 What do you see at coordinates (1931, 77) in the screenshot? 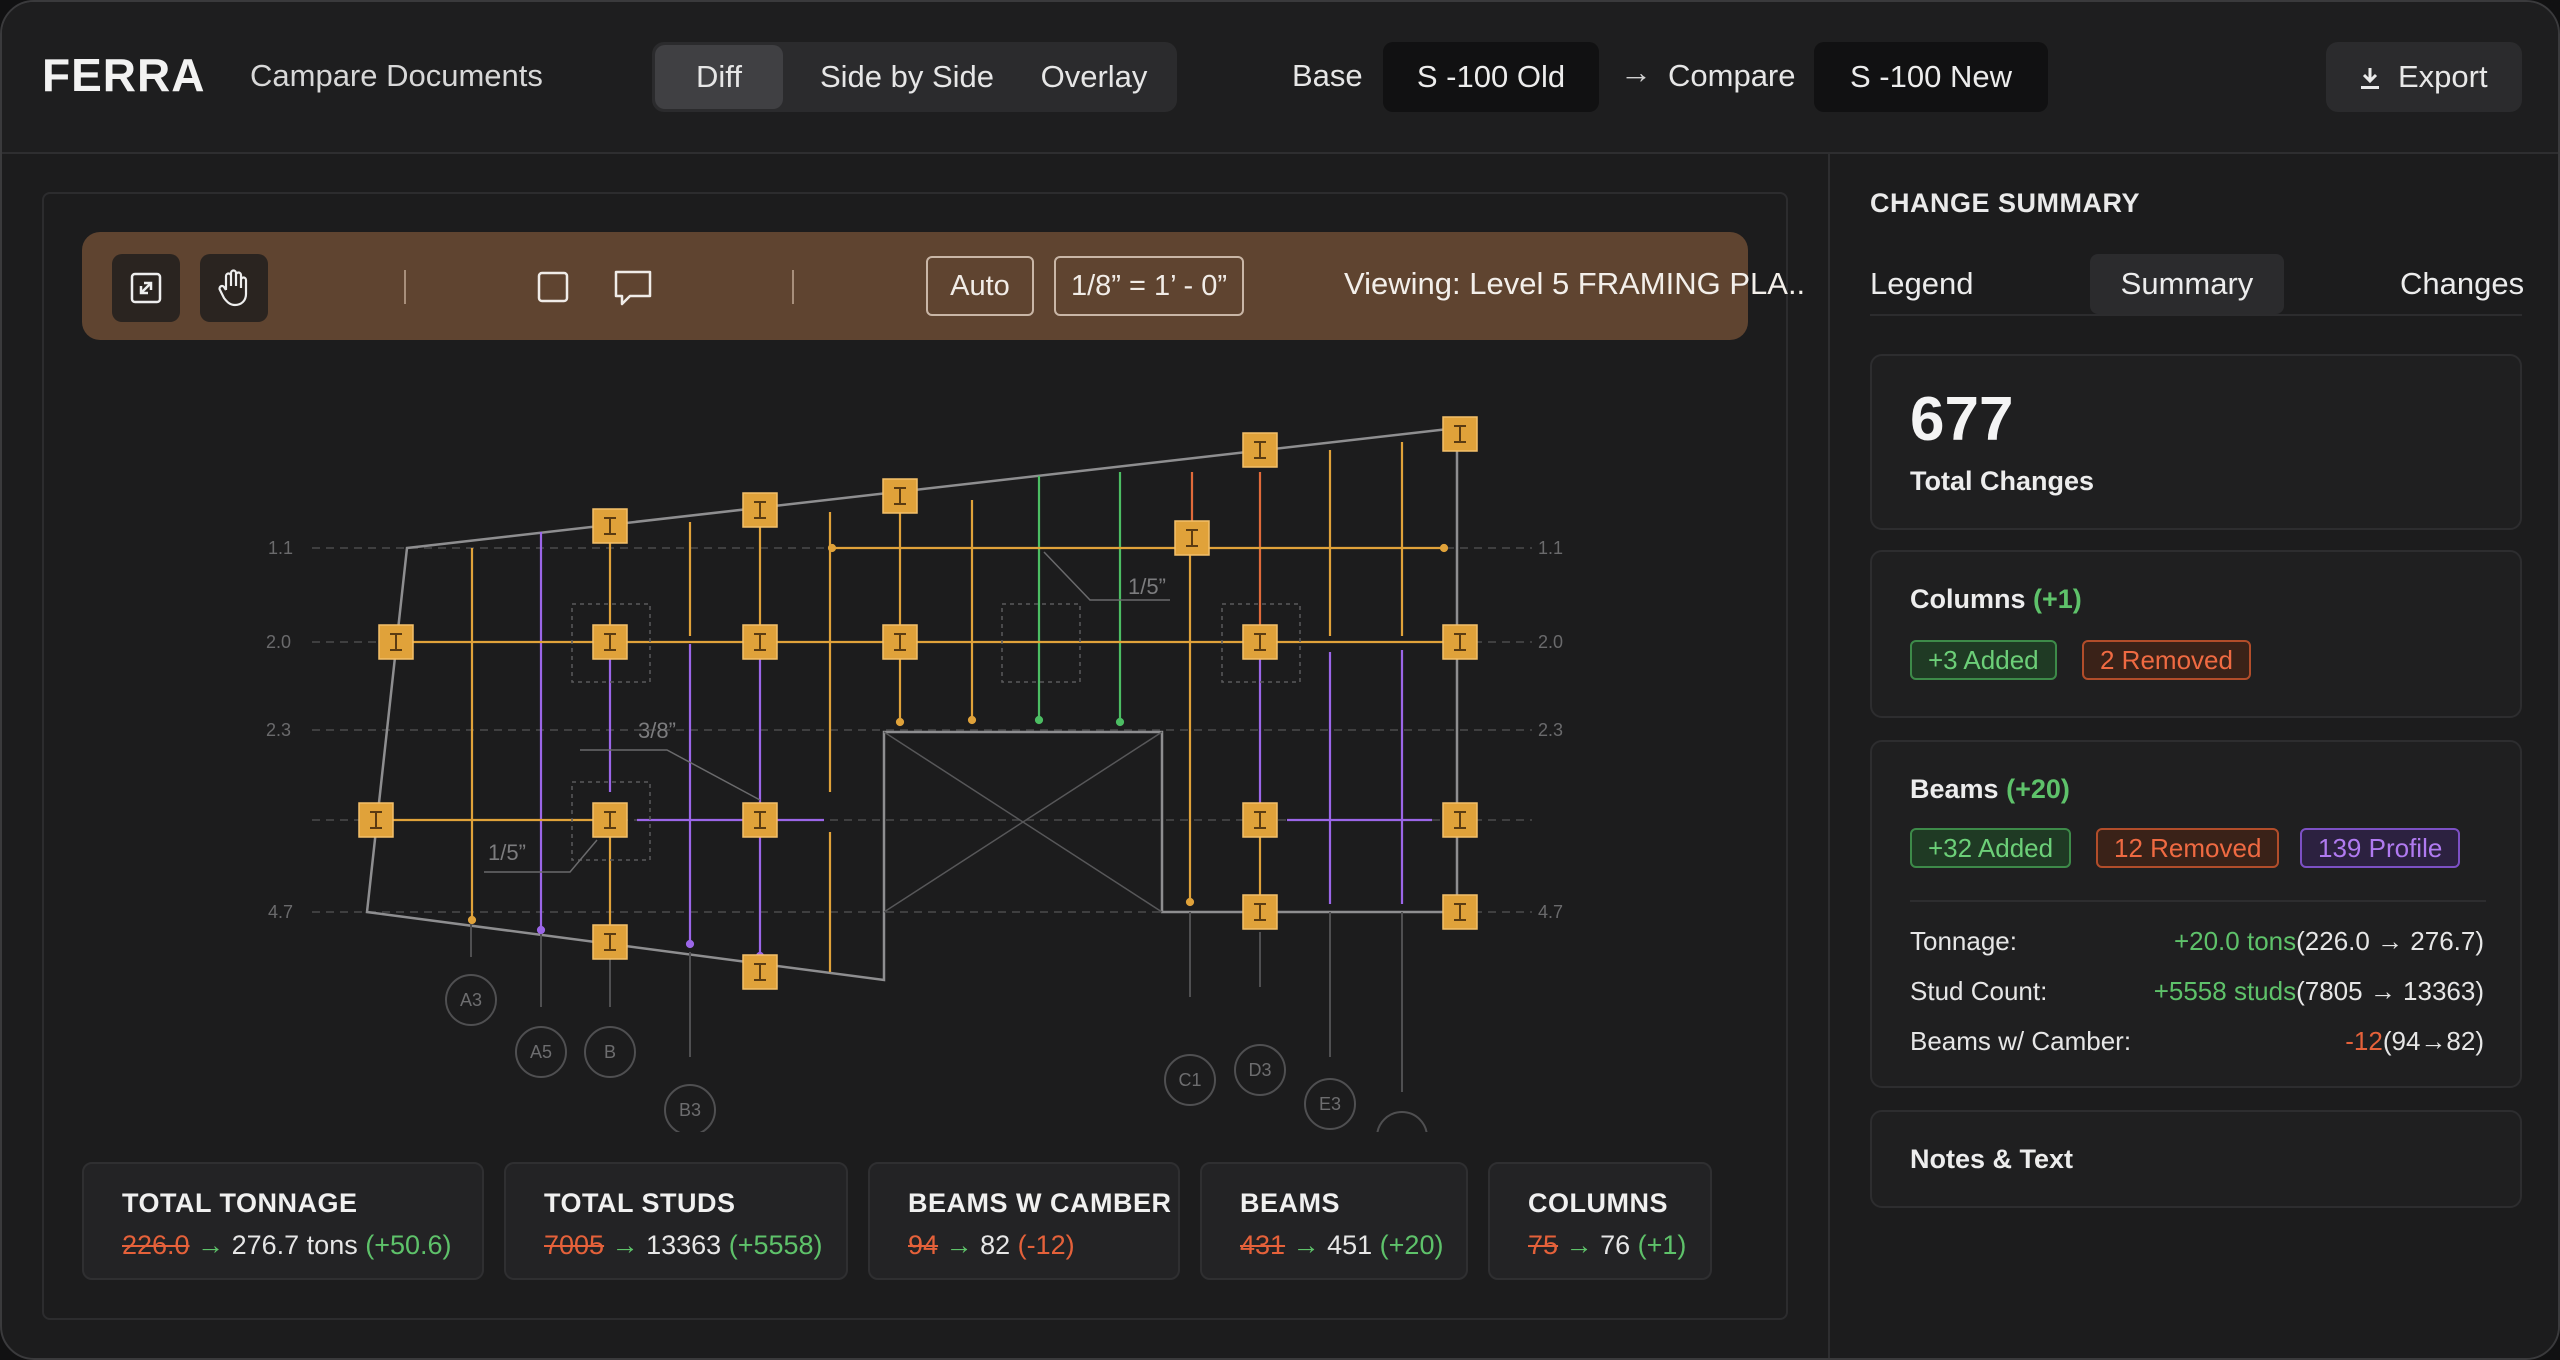
I see `compare-document-select: S -100 New` at bounding box center [1931, 77].